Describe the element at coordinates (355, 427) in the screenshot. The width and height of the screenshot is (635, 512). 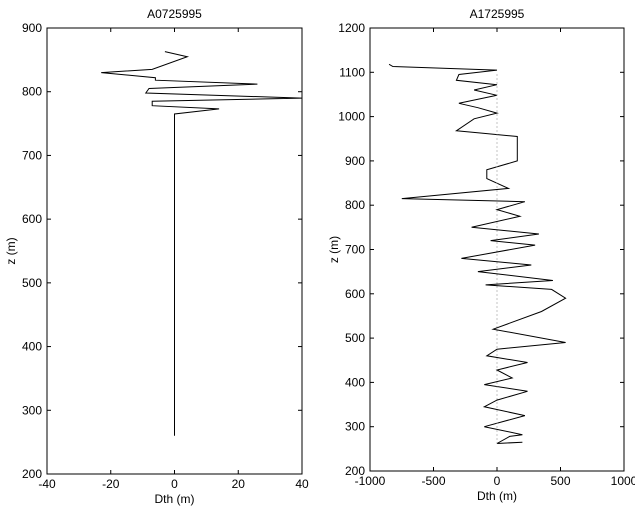
I see `chart2-y-tick-label: 300` at that location.